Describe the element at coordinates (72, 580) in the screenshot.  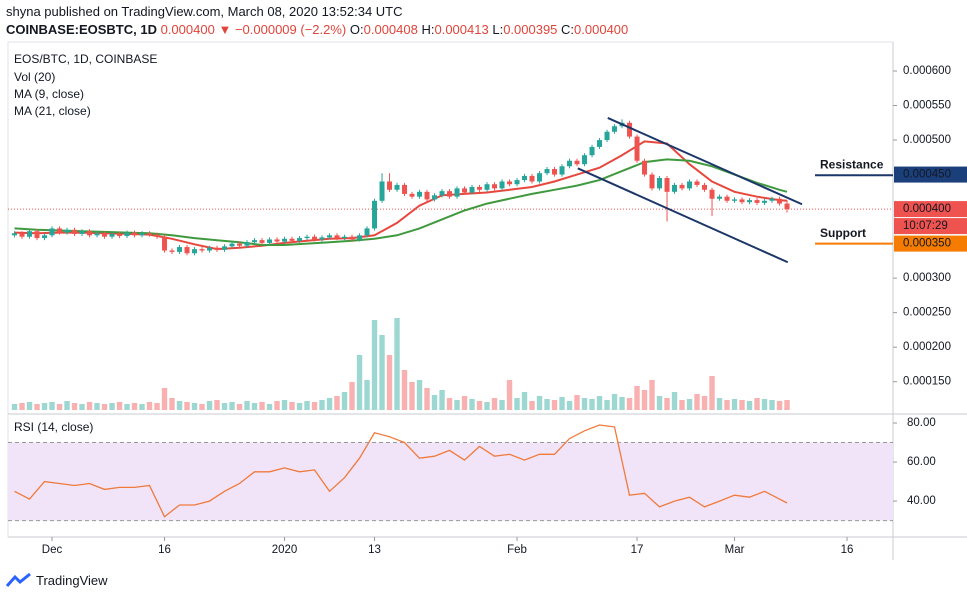
I see `brand: TradingView` at that location.